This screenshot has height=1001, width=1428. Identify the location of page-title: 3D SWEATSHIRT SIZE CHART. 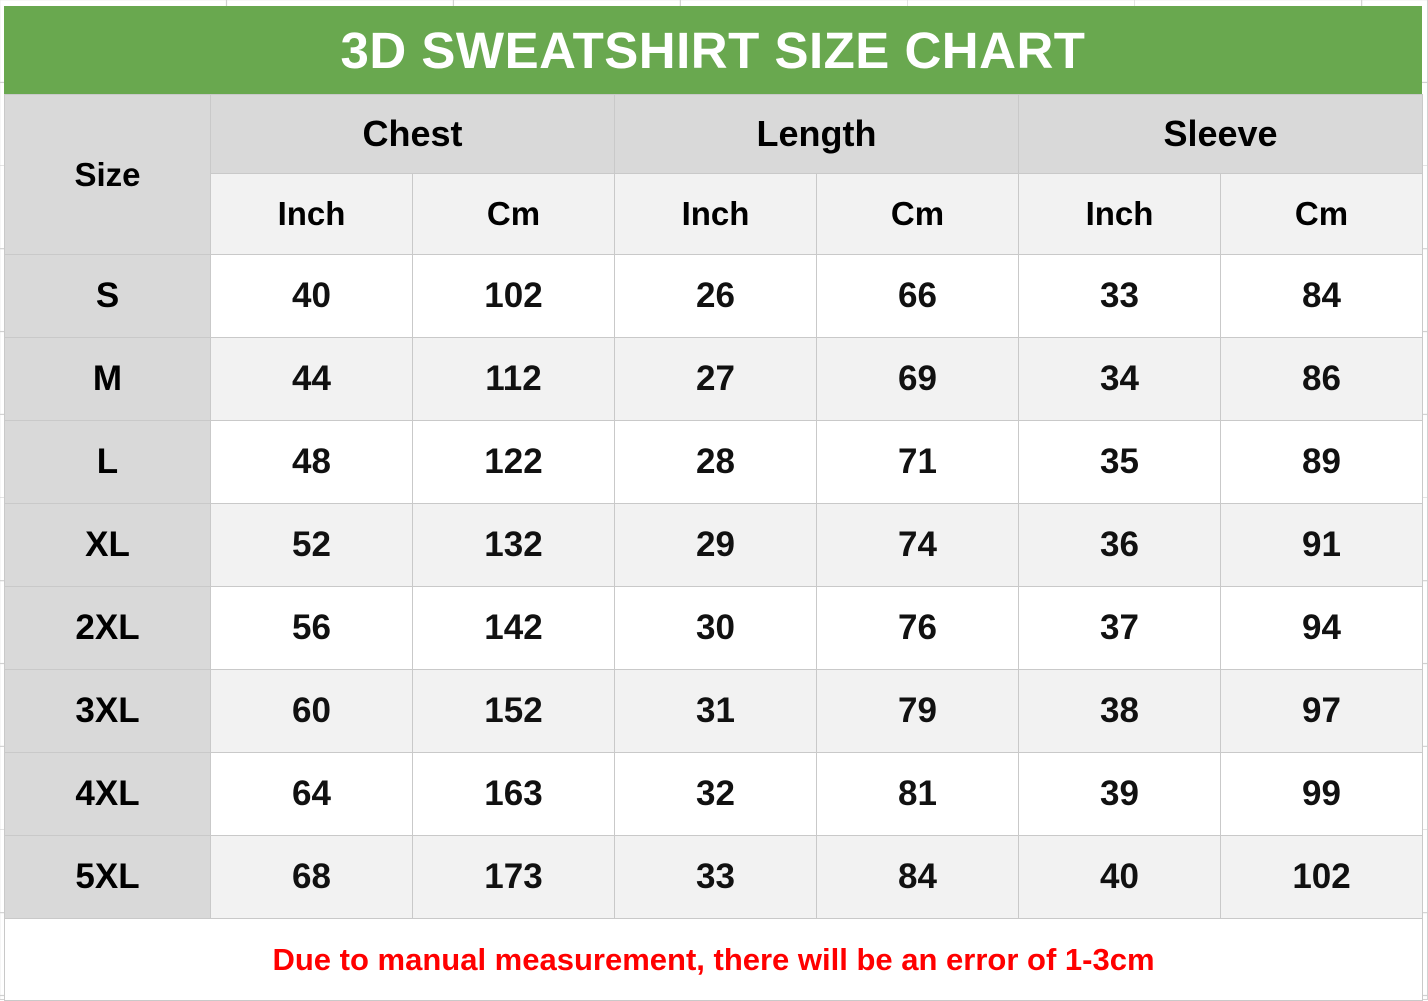
(713, 50).